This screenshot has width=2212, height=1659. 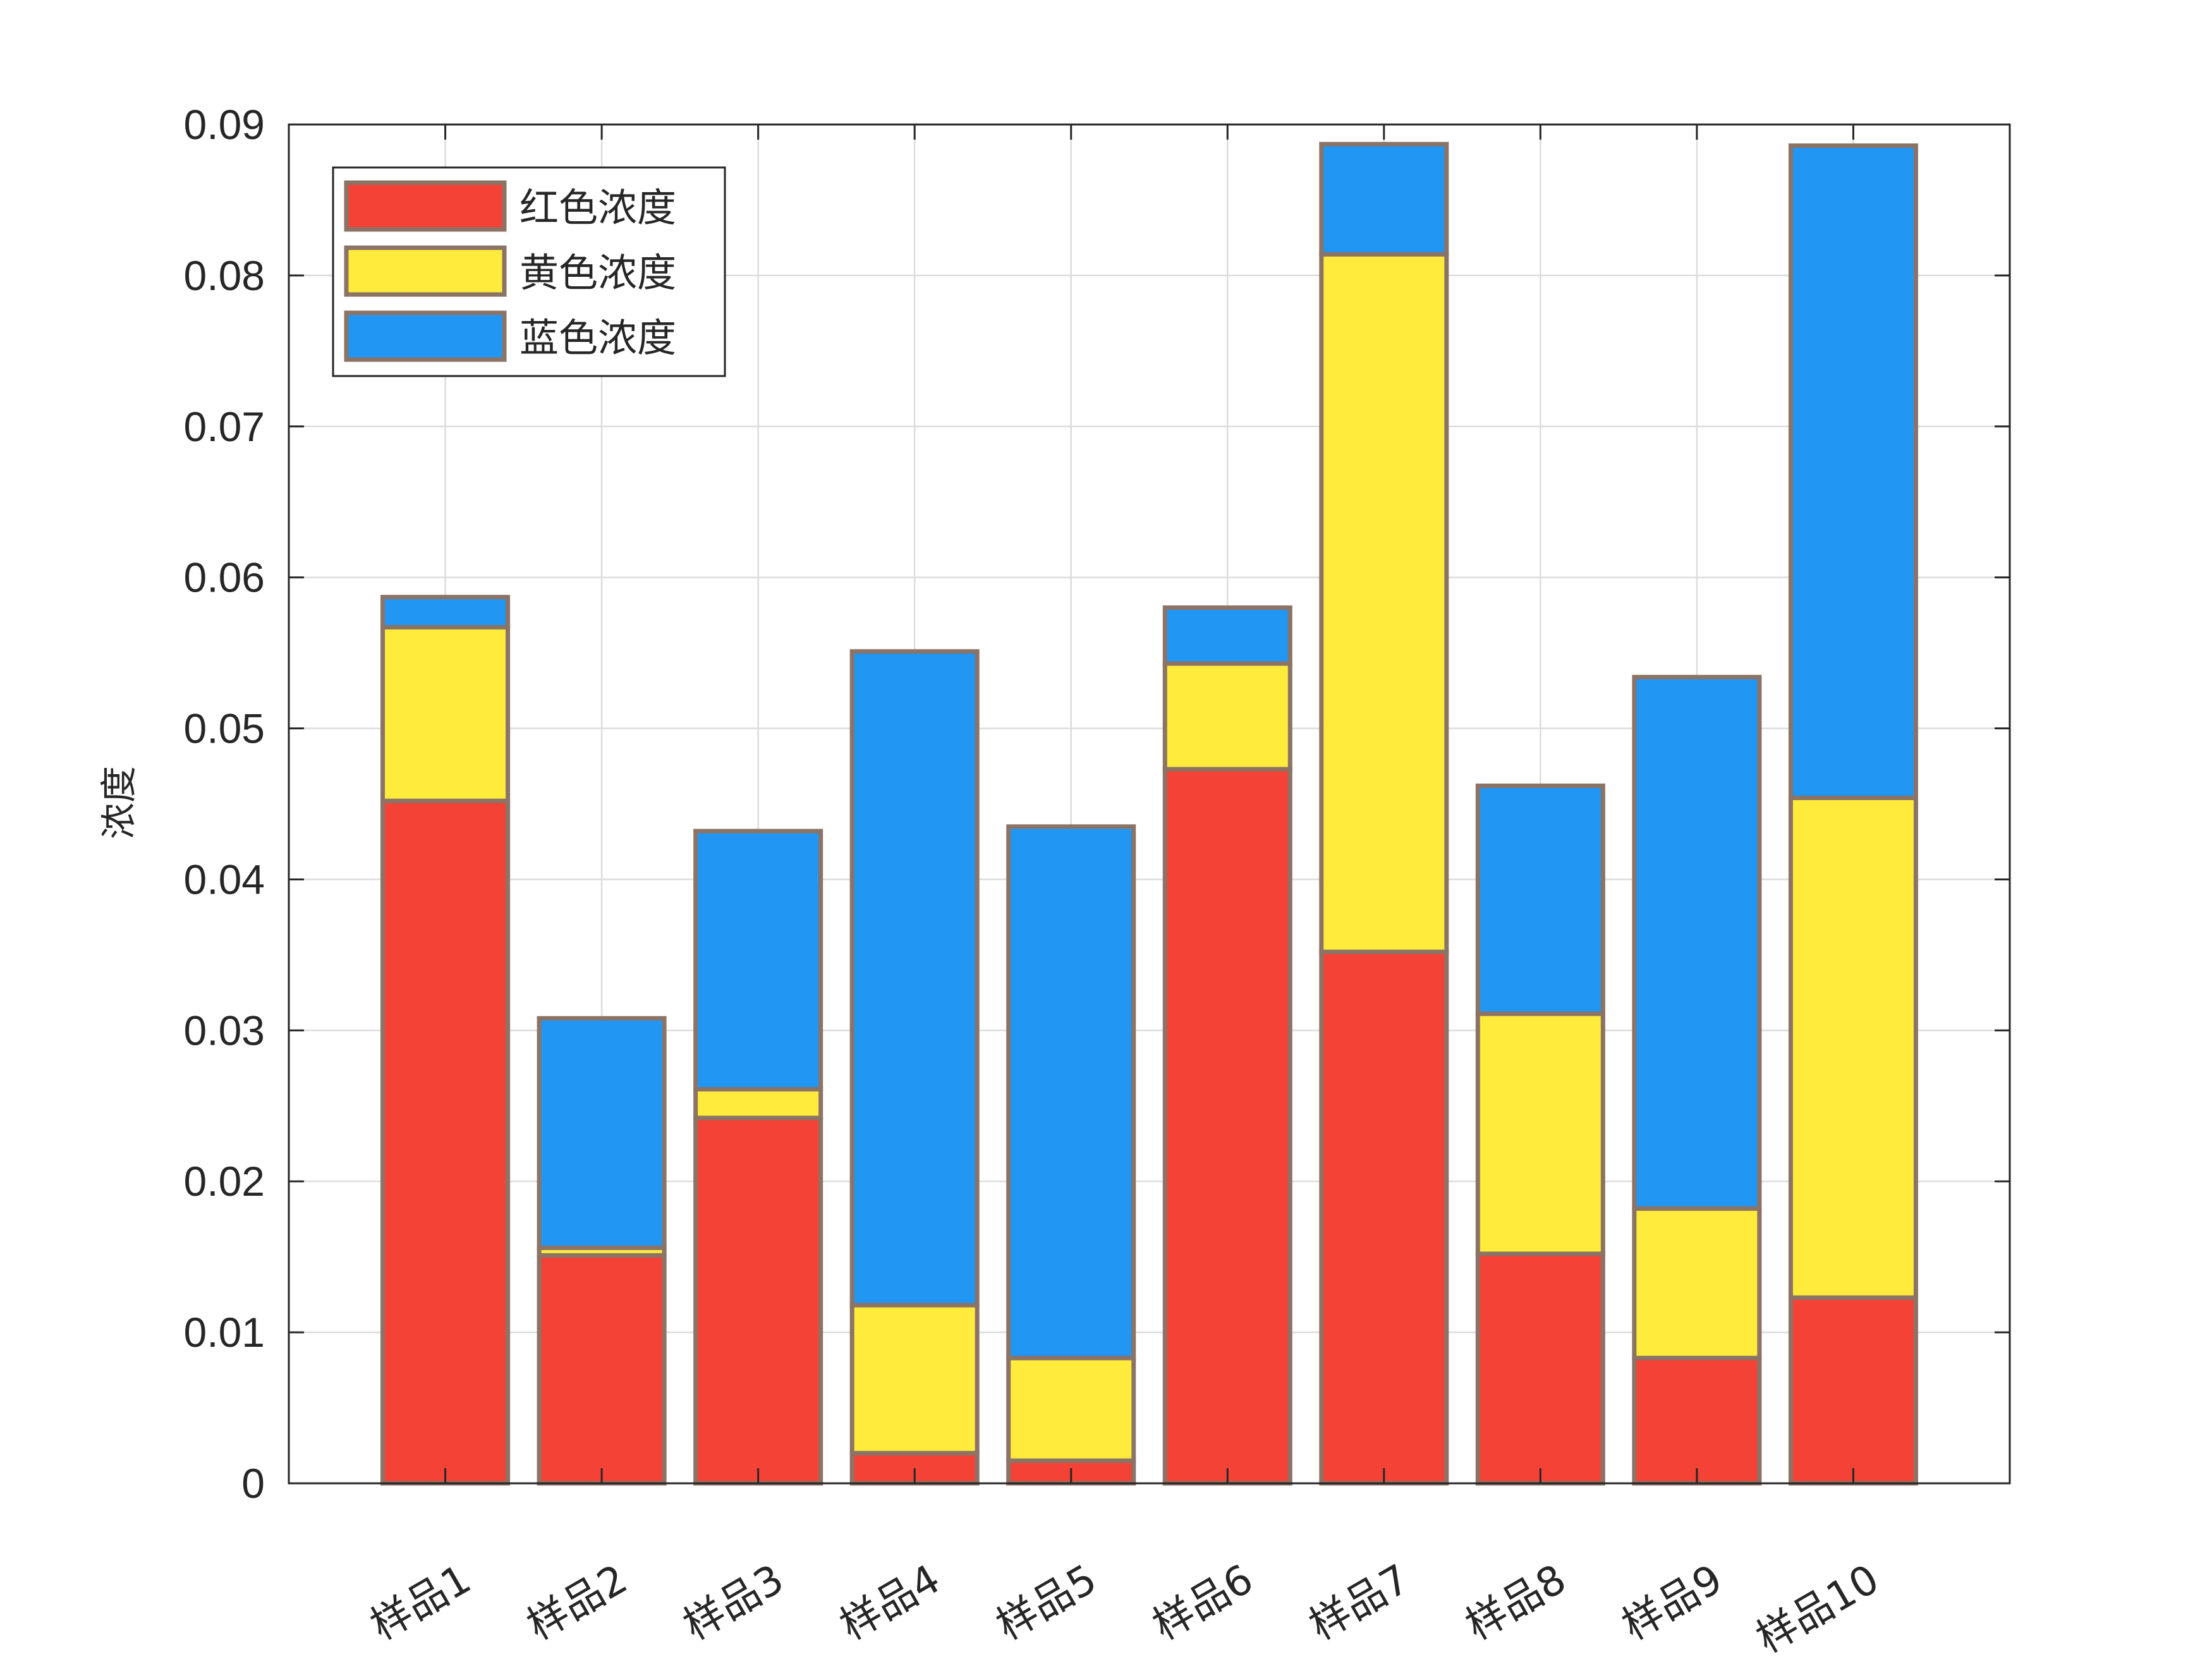 What do you see at coordinates (224, 426) in the screenshot?
I see `y-tick-label: 0.07` at bounding box center [224, 426].